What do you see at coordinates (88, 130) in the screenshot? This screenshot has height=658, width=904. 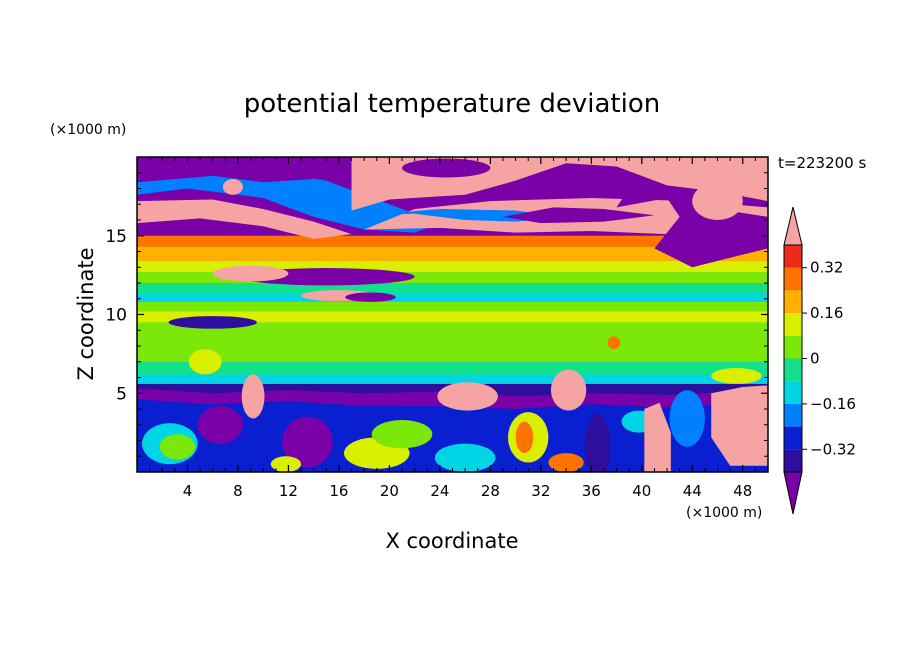 I see `y-unit-label: (×1000 m)` at bounding box center [88, 130].